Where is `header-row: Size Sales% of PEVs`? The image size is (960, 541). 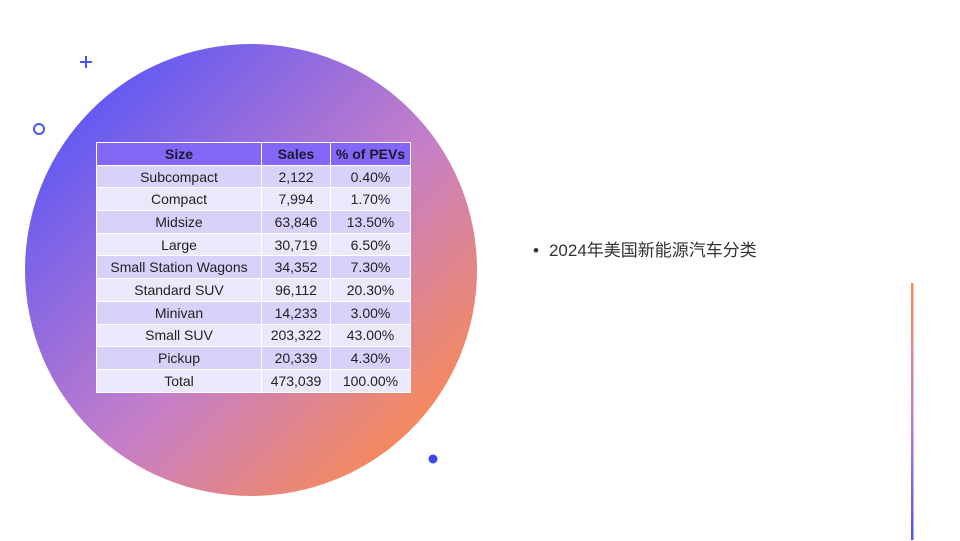 header-row: Size Sales% of PEVs is located at coordinates (253, 154).